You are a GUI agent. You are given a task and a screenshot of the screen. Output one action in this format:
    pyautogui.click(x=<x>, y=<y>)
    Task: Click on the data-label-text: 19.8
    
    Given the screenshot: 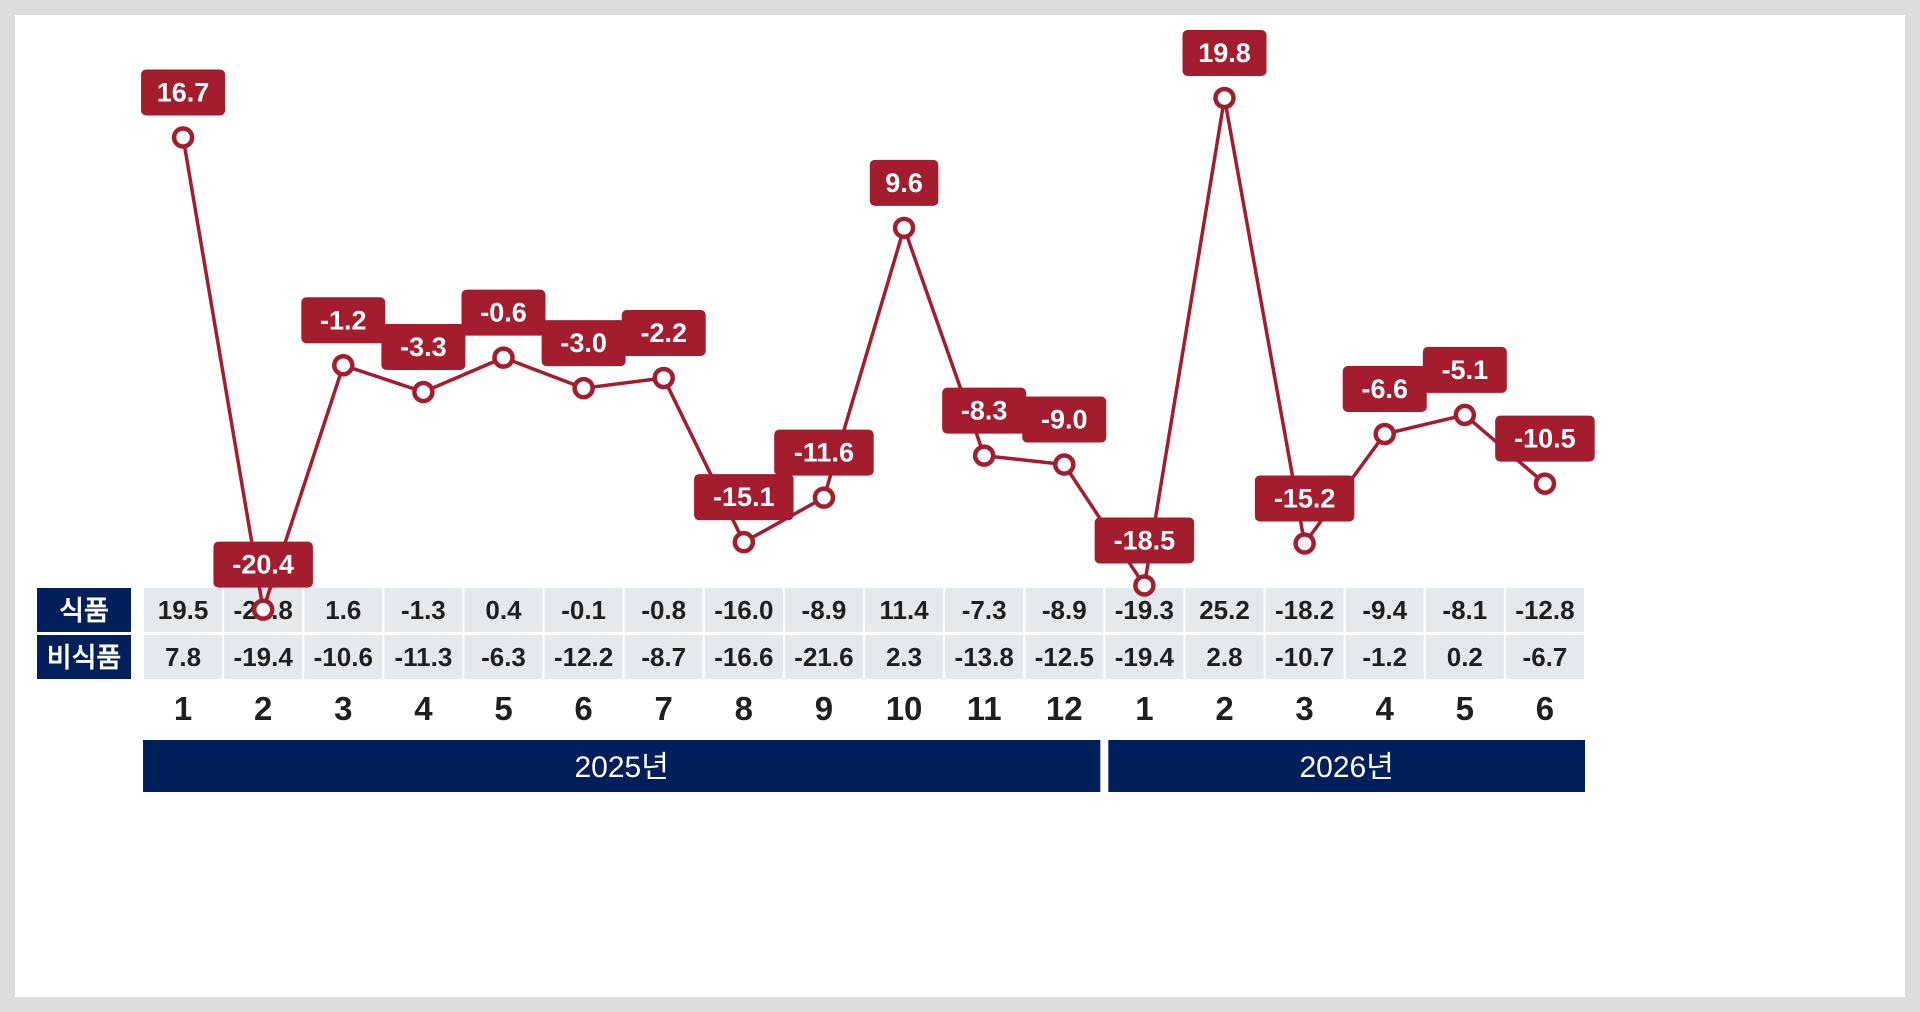 What is the action you would take?
    pyautogui.click(x=1224, y=53)
    